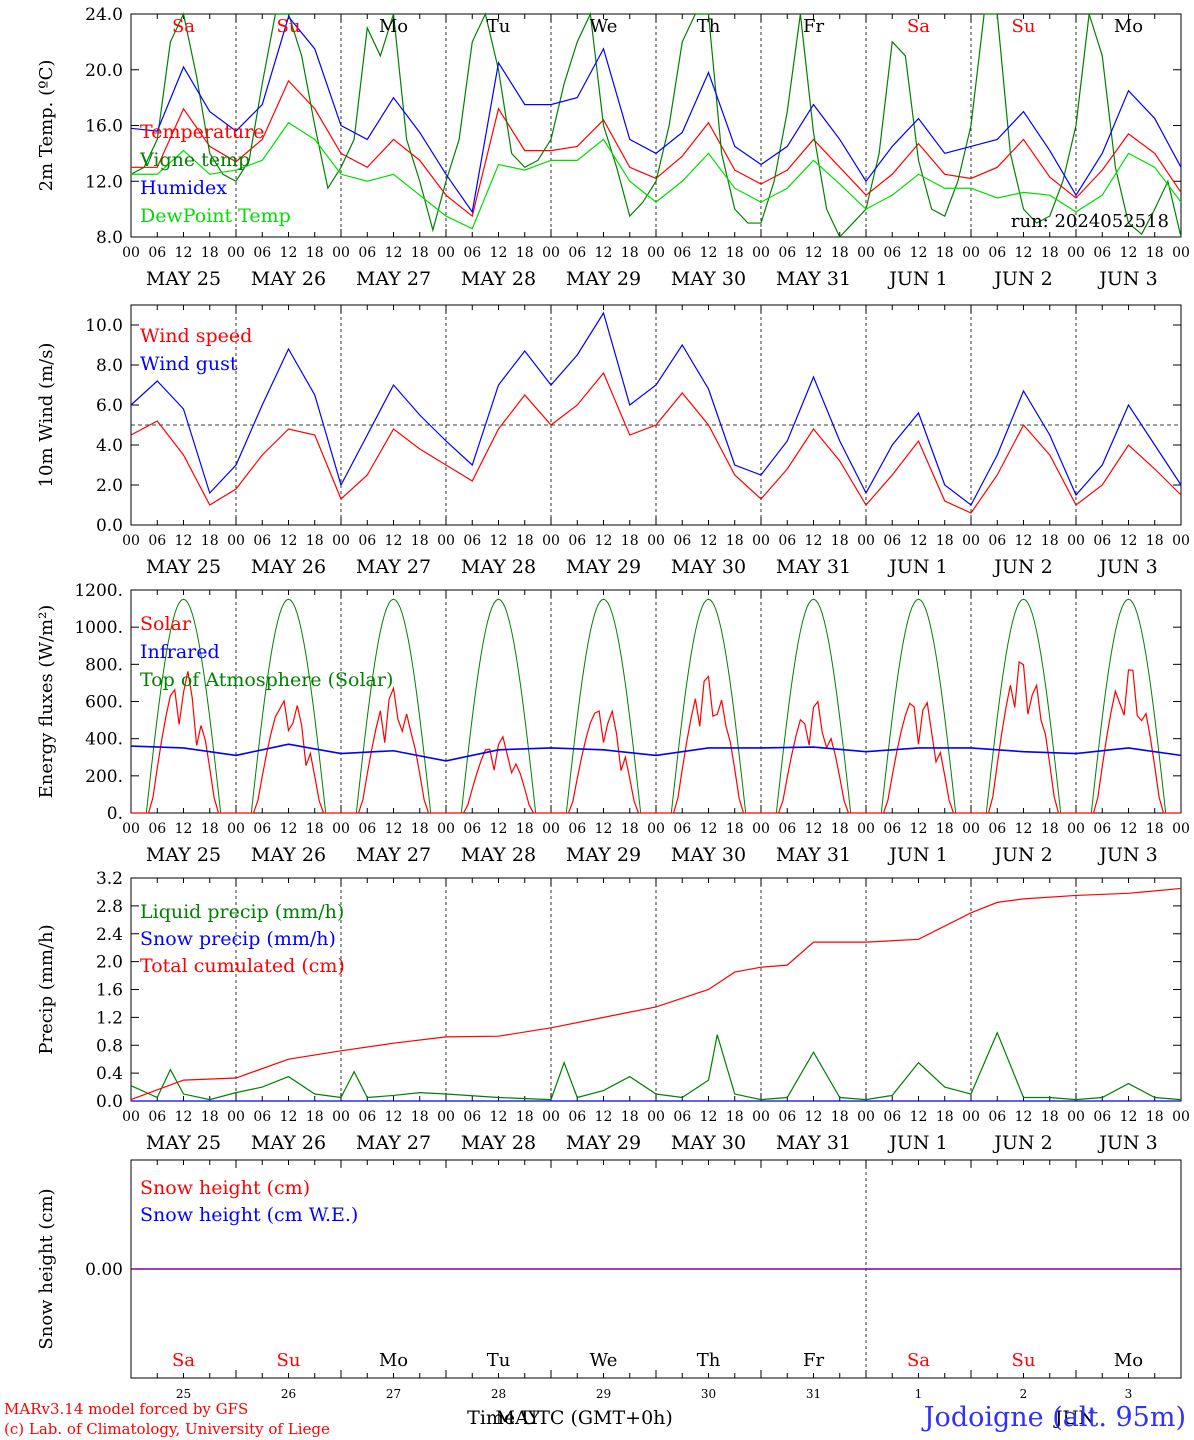 The width and height of the screenshot is (1194, 1440). What do you see at coordinates (656, 701) in the screenshot?
I see `plot-frame` at bounding box center [656, 701].